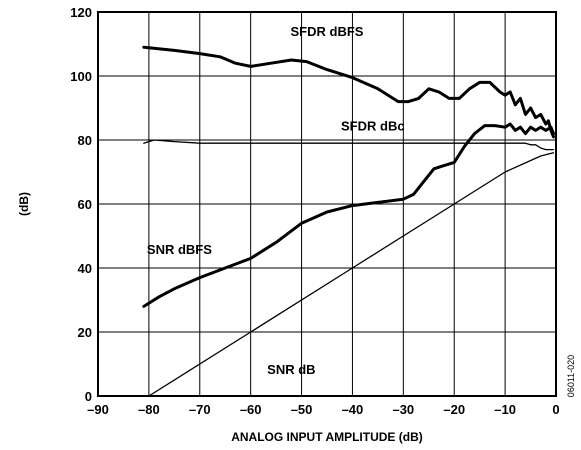 The image size is (581, 450). What do you see at coordinates (251, 409) in the screenshot?
I see `x-tick-label: –60` at bounding box center [251, 409].